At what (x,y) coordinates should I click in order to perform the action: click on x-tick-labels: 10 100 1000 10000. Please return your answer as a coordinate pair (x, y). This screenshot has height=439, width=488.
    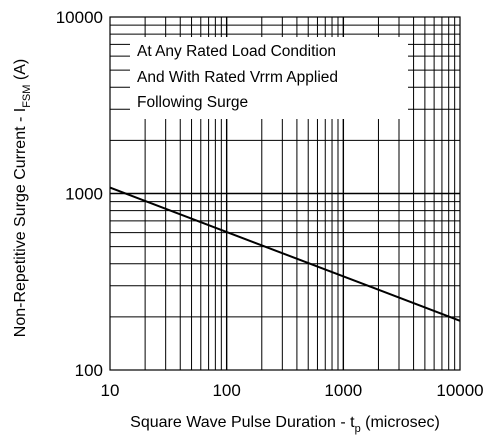
    Looking at the image, I should click on (292, 390).